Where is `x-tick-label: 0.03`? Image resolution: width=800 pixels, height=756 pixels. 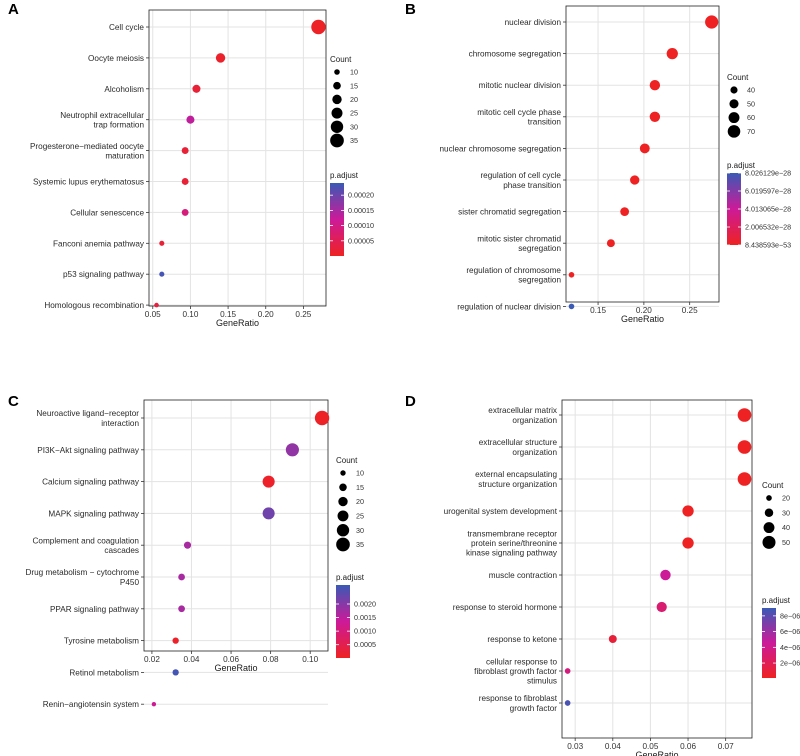
x-tick-label: 0.03 is located at coordinates (575, 746).